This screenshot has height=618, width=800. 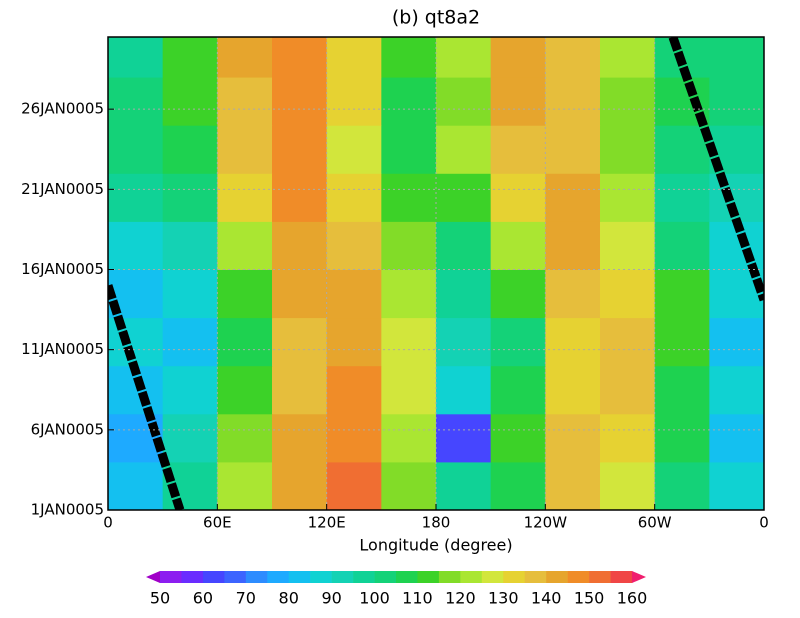 I want to click on colorbar-label: 160, so click(x=632, y=598).